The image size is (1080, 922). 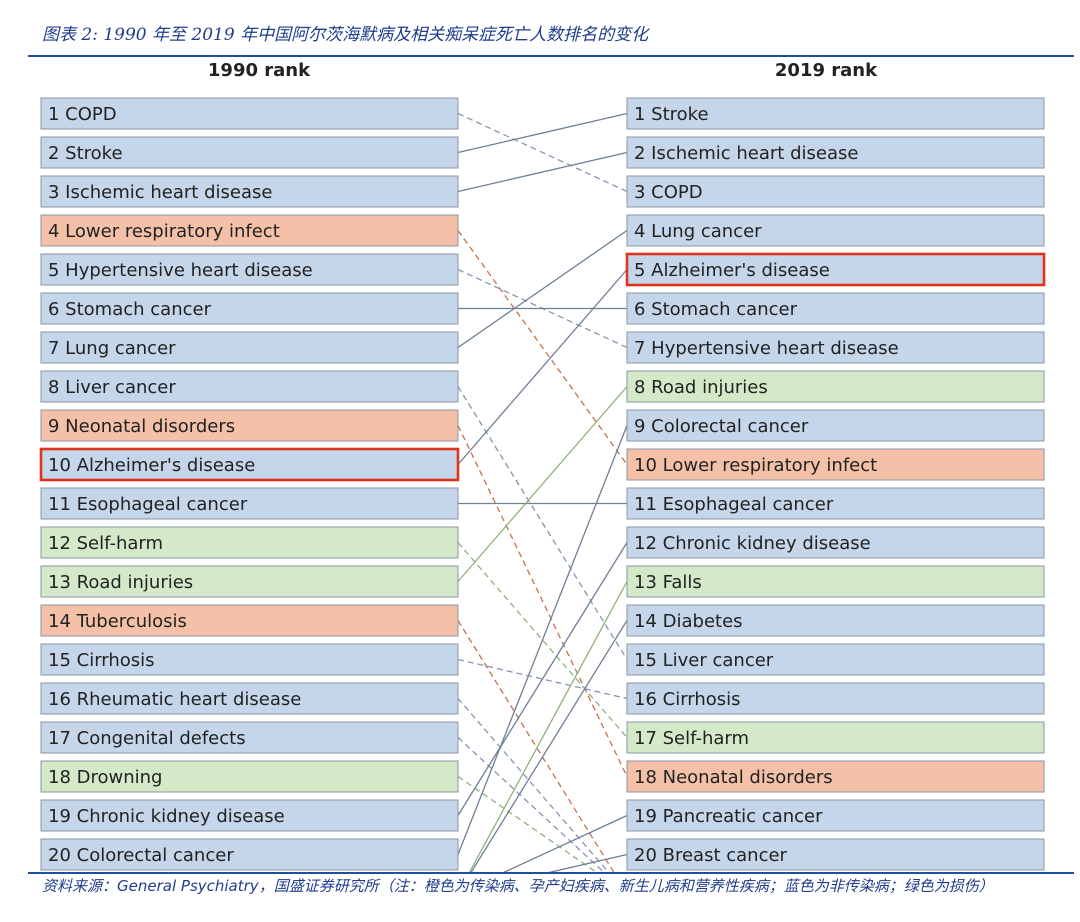 I want to click on right-rank-label-18: 18 Neonatal disorders, so click(x=733, y=777).